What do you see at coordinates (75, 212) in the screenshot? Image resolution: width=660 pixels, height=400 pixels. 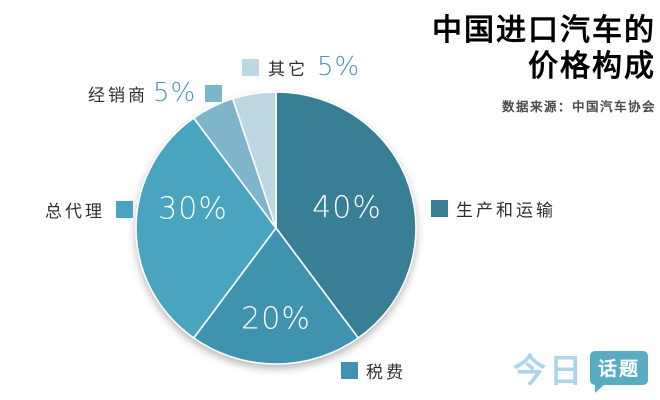 I see `legend-label-general-agent: 总代理` at bounding box center [75, 212].